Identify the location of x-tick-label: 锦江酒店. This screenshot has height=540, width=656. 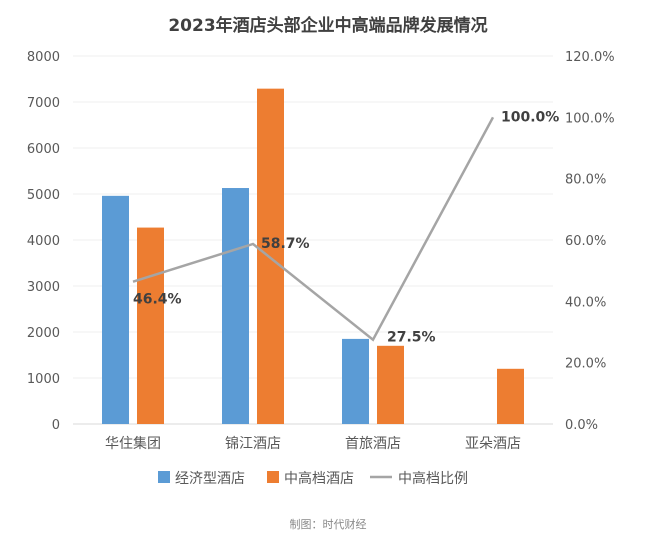
(253, 443).